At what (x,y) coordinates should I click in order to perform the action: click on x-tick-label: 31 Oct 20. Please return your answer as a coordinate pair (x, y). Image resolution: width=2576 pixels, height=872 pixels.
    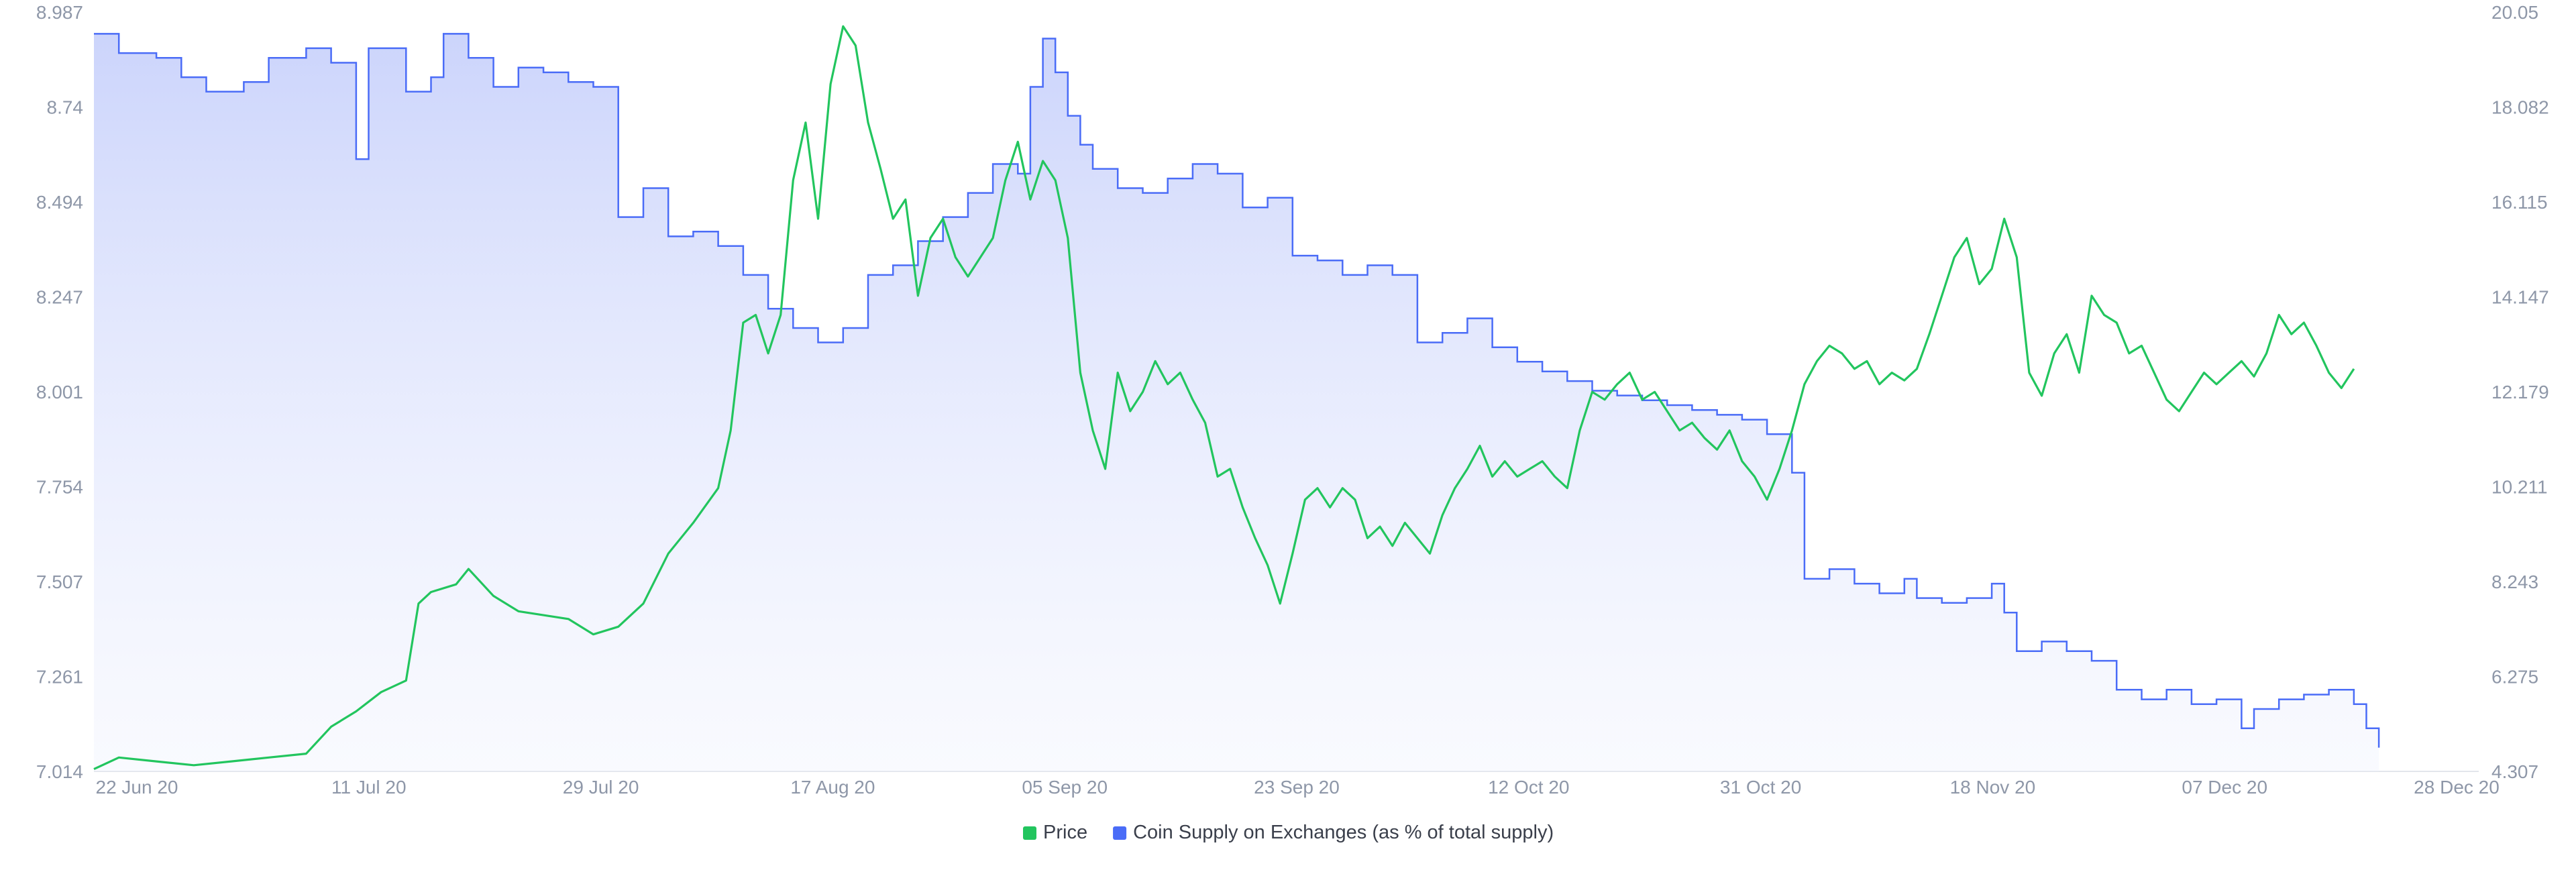
    Looking at the image, I should click on (1760, 788).